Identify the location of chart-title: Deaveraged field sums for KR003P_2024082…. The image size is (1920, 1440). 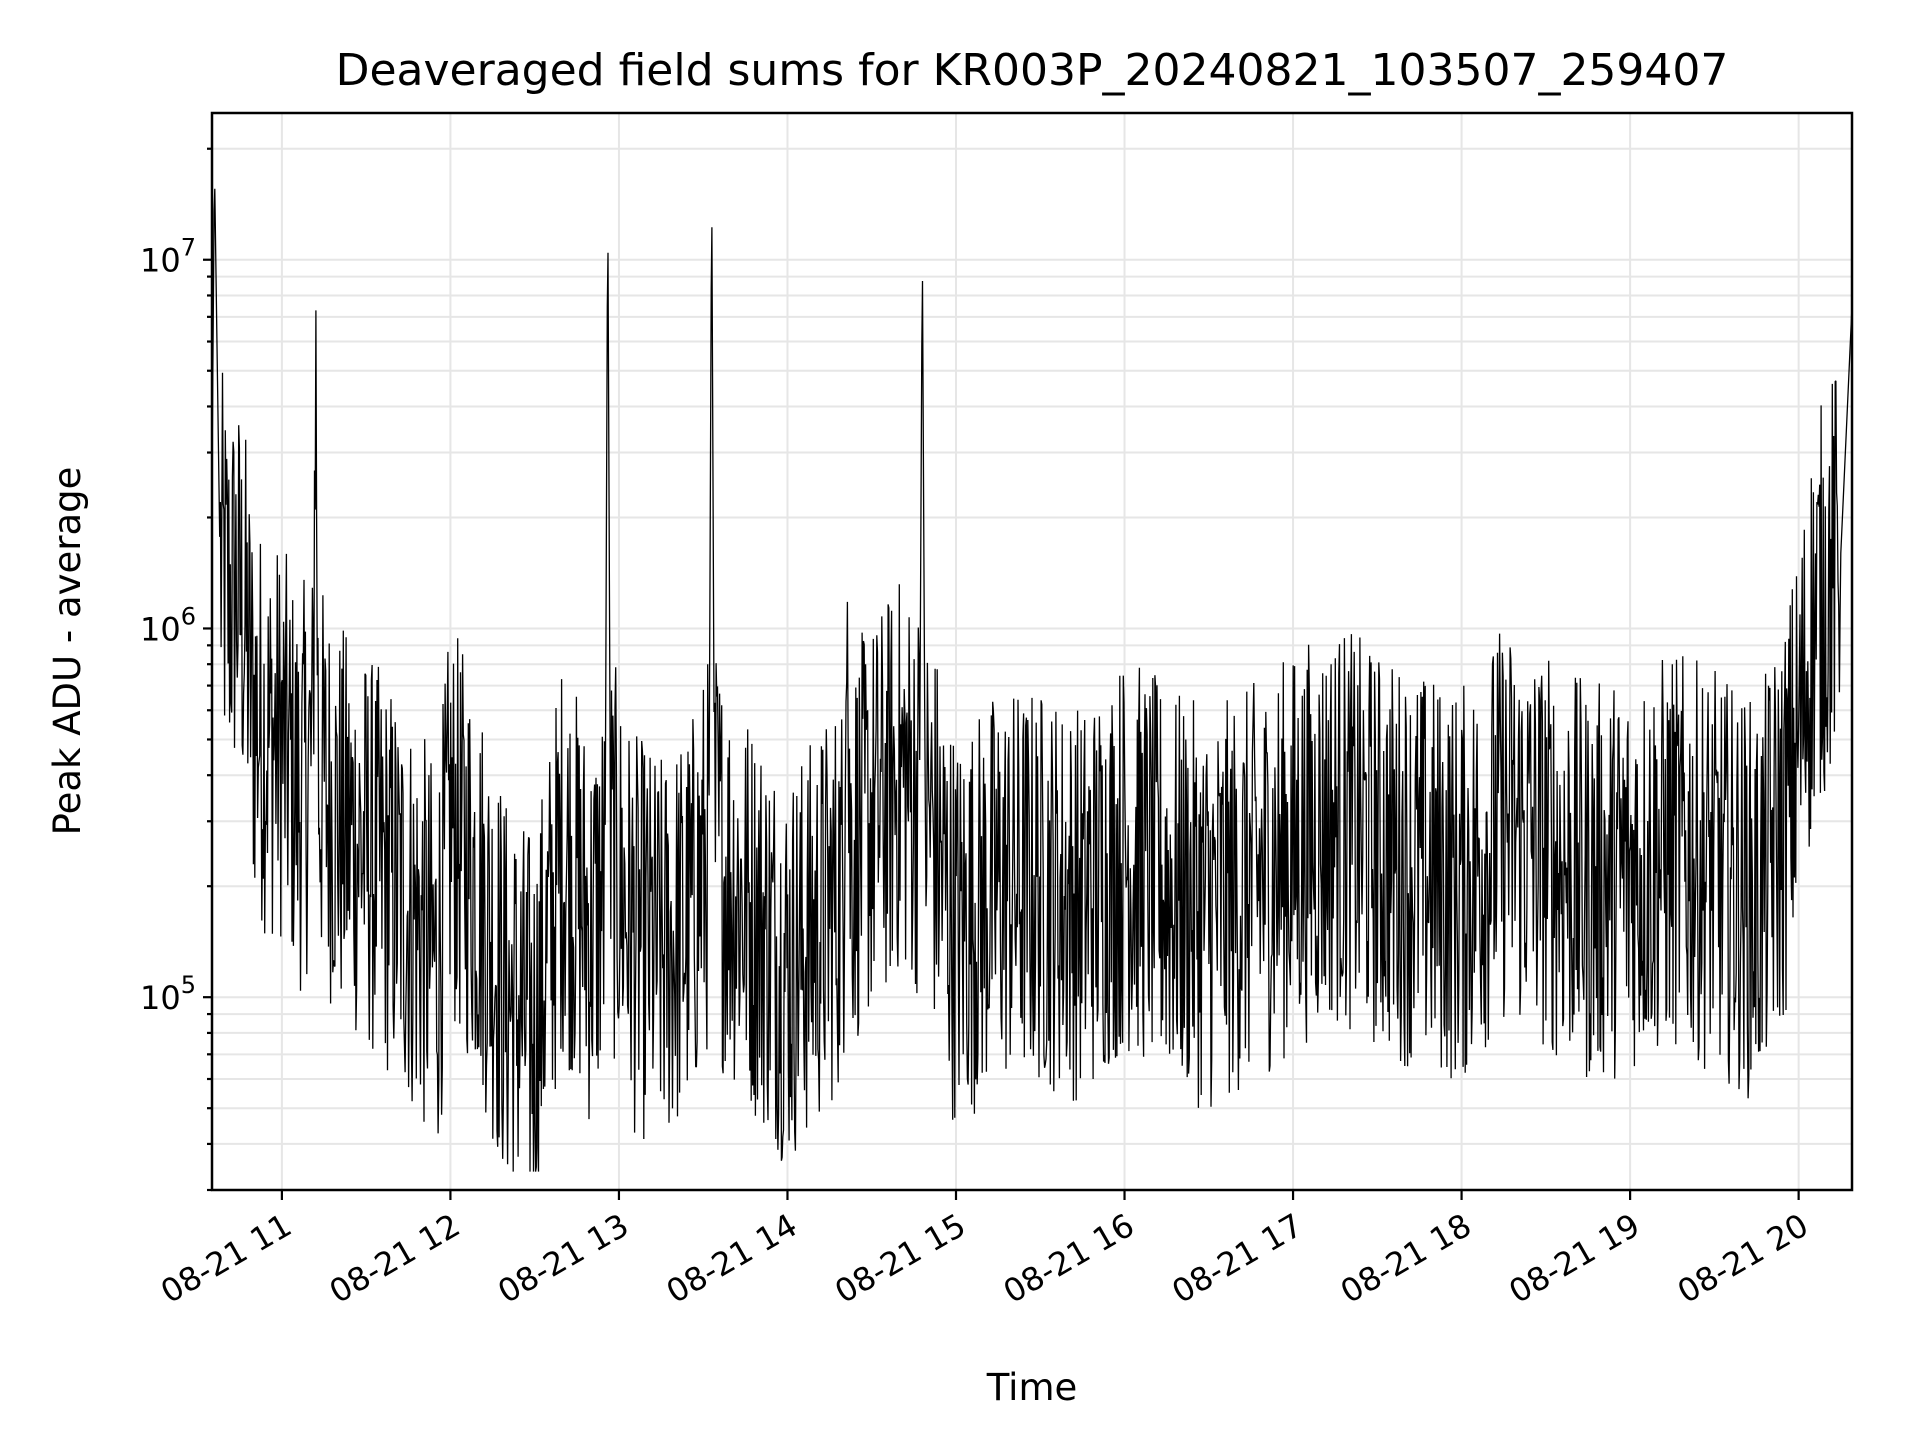
(1032, 70).